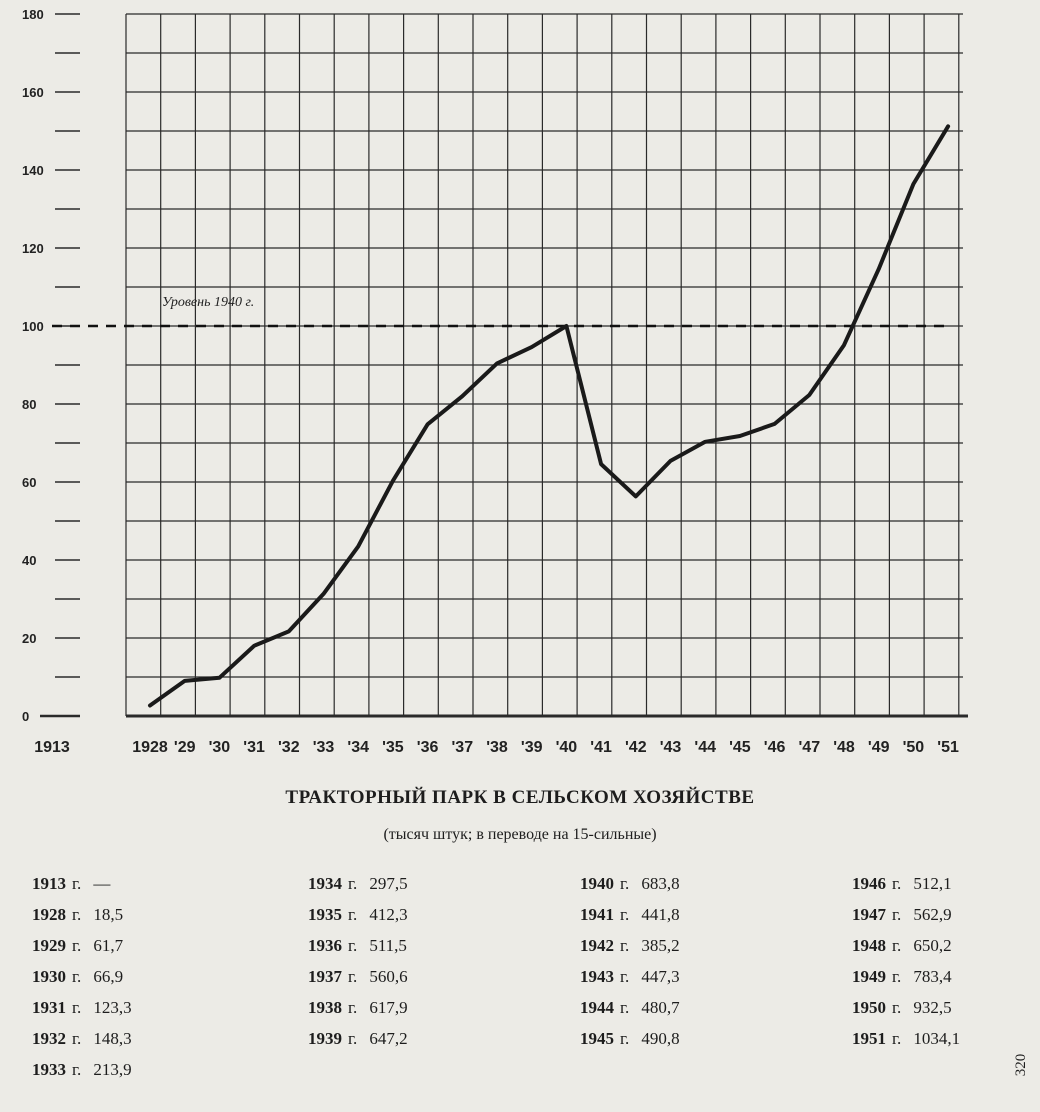 The width and height of the screenshot is (1040, 1112). Describe the element at coordinates (906, 1038) in the screenshot. I see `table-row: 1951 г. 1034,1` at that location.